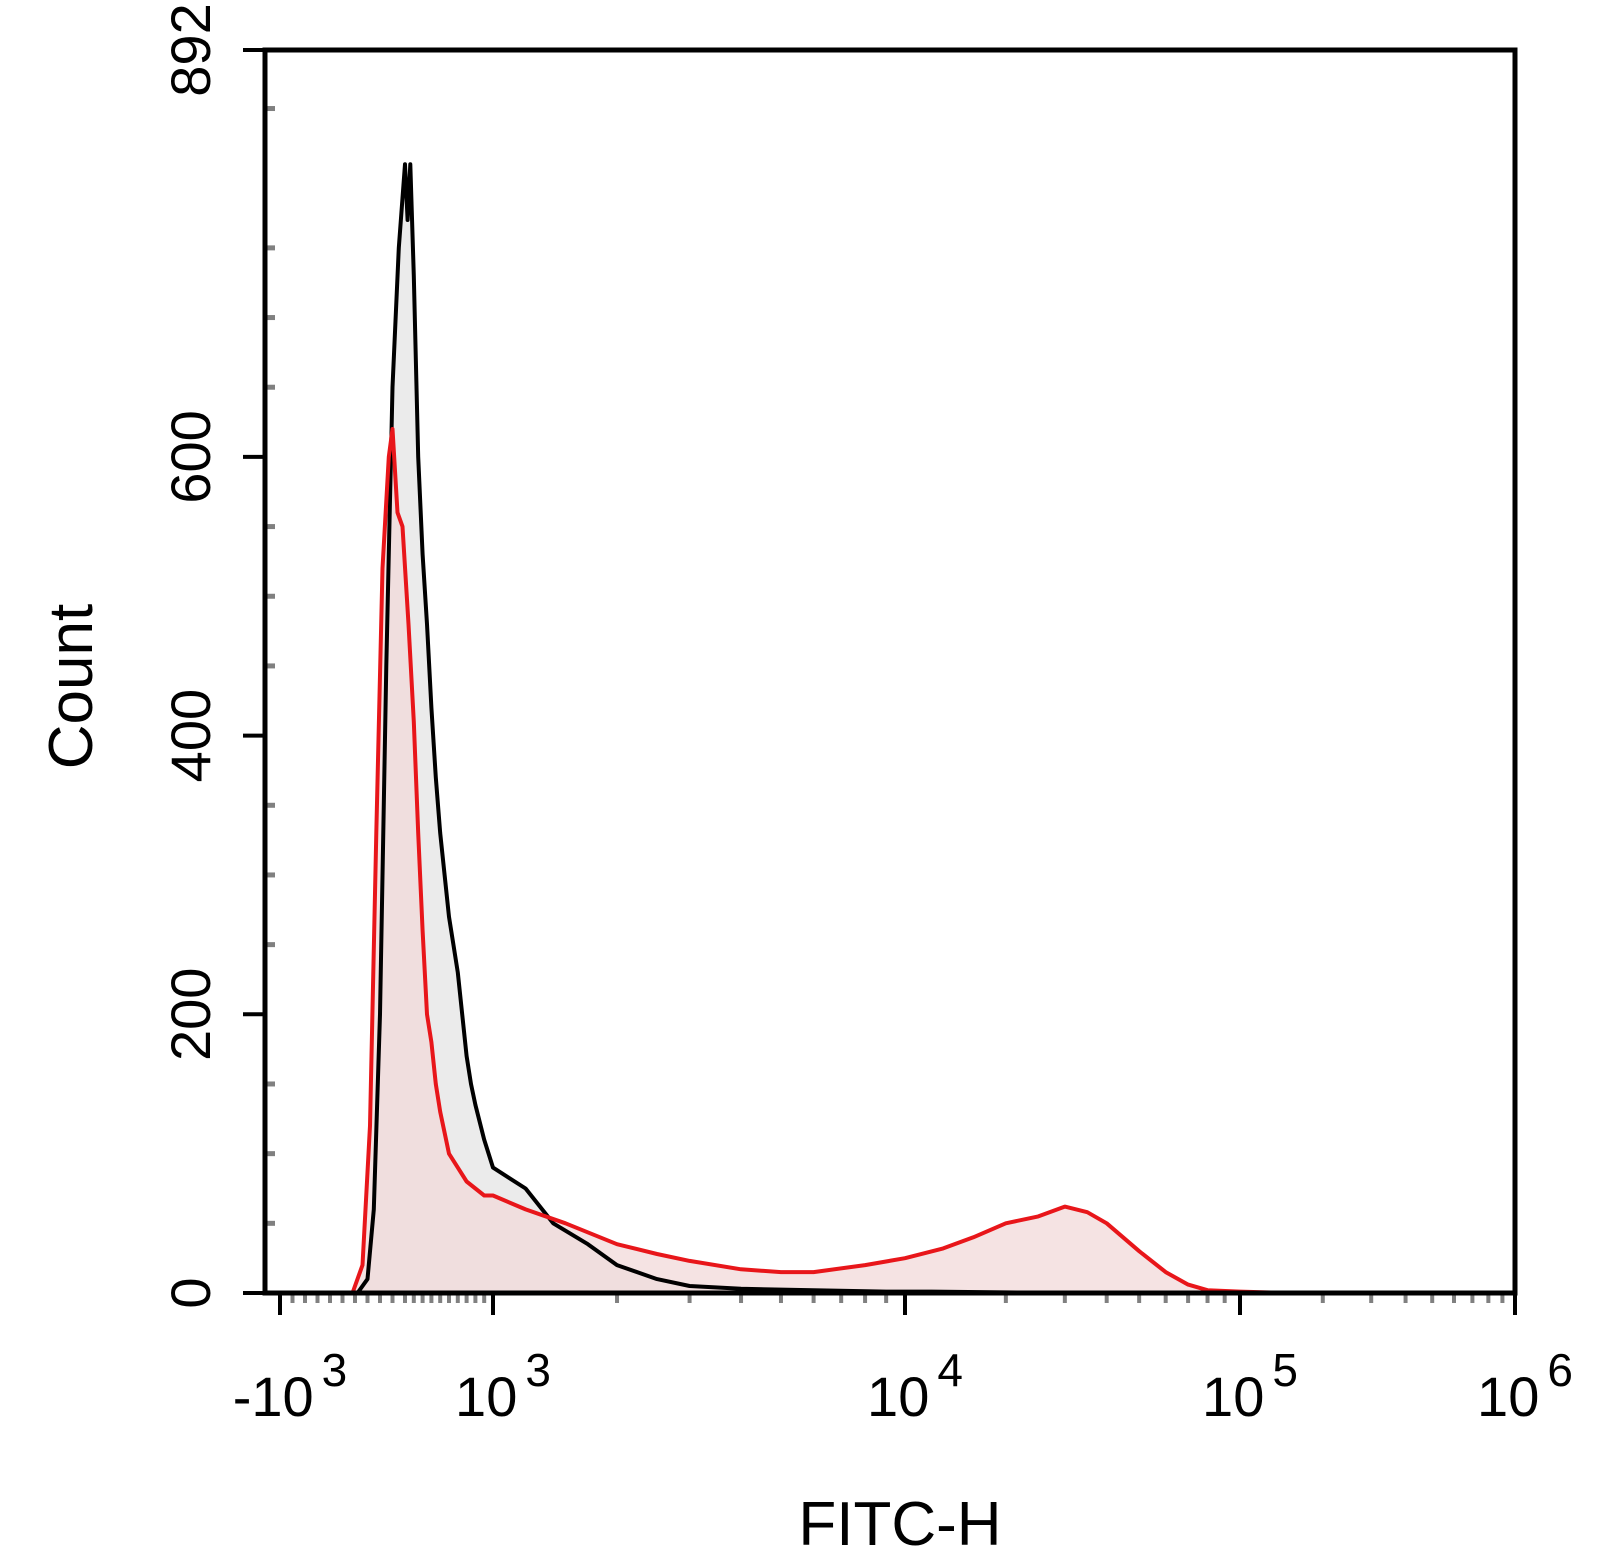 This screenshot has height=1568, width=1612. What do you see at coordinates (190, 1014) in the screenshot?
I see `y-tick-label: 200` at bounding box center [190, 1014].